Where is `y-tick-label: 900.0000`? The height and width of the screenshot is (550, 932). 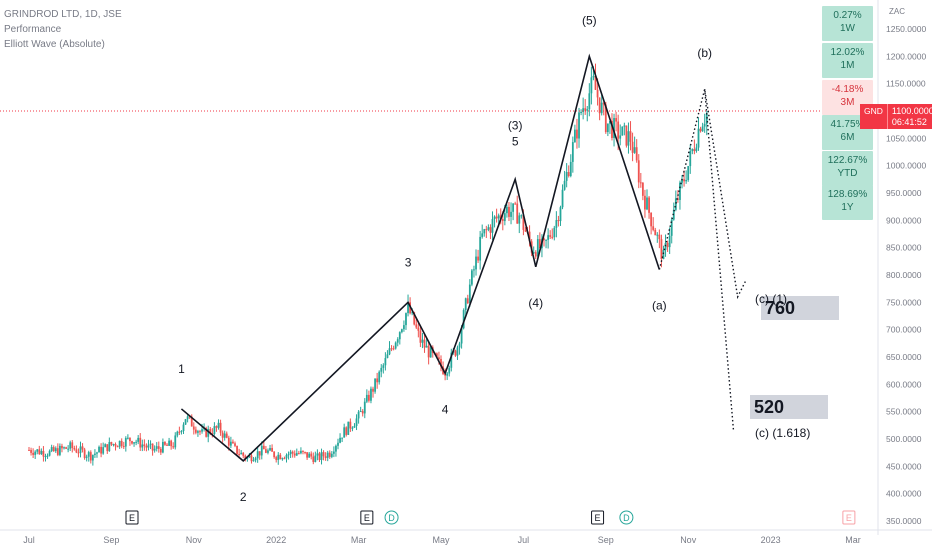
y-tick-label: 900.0000 is located at coordinates (904, 220).